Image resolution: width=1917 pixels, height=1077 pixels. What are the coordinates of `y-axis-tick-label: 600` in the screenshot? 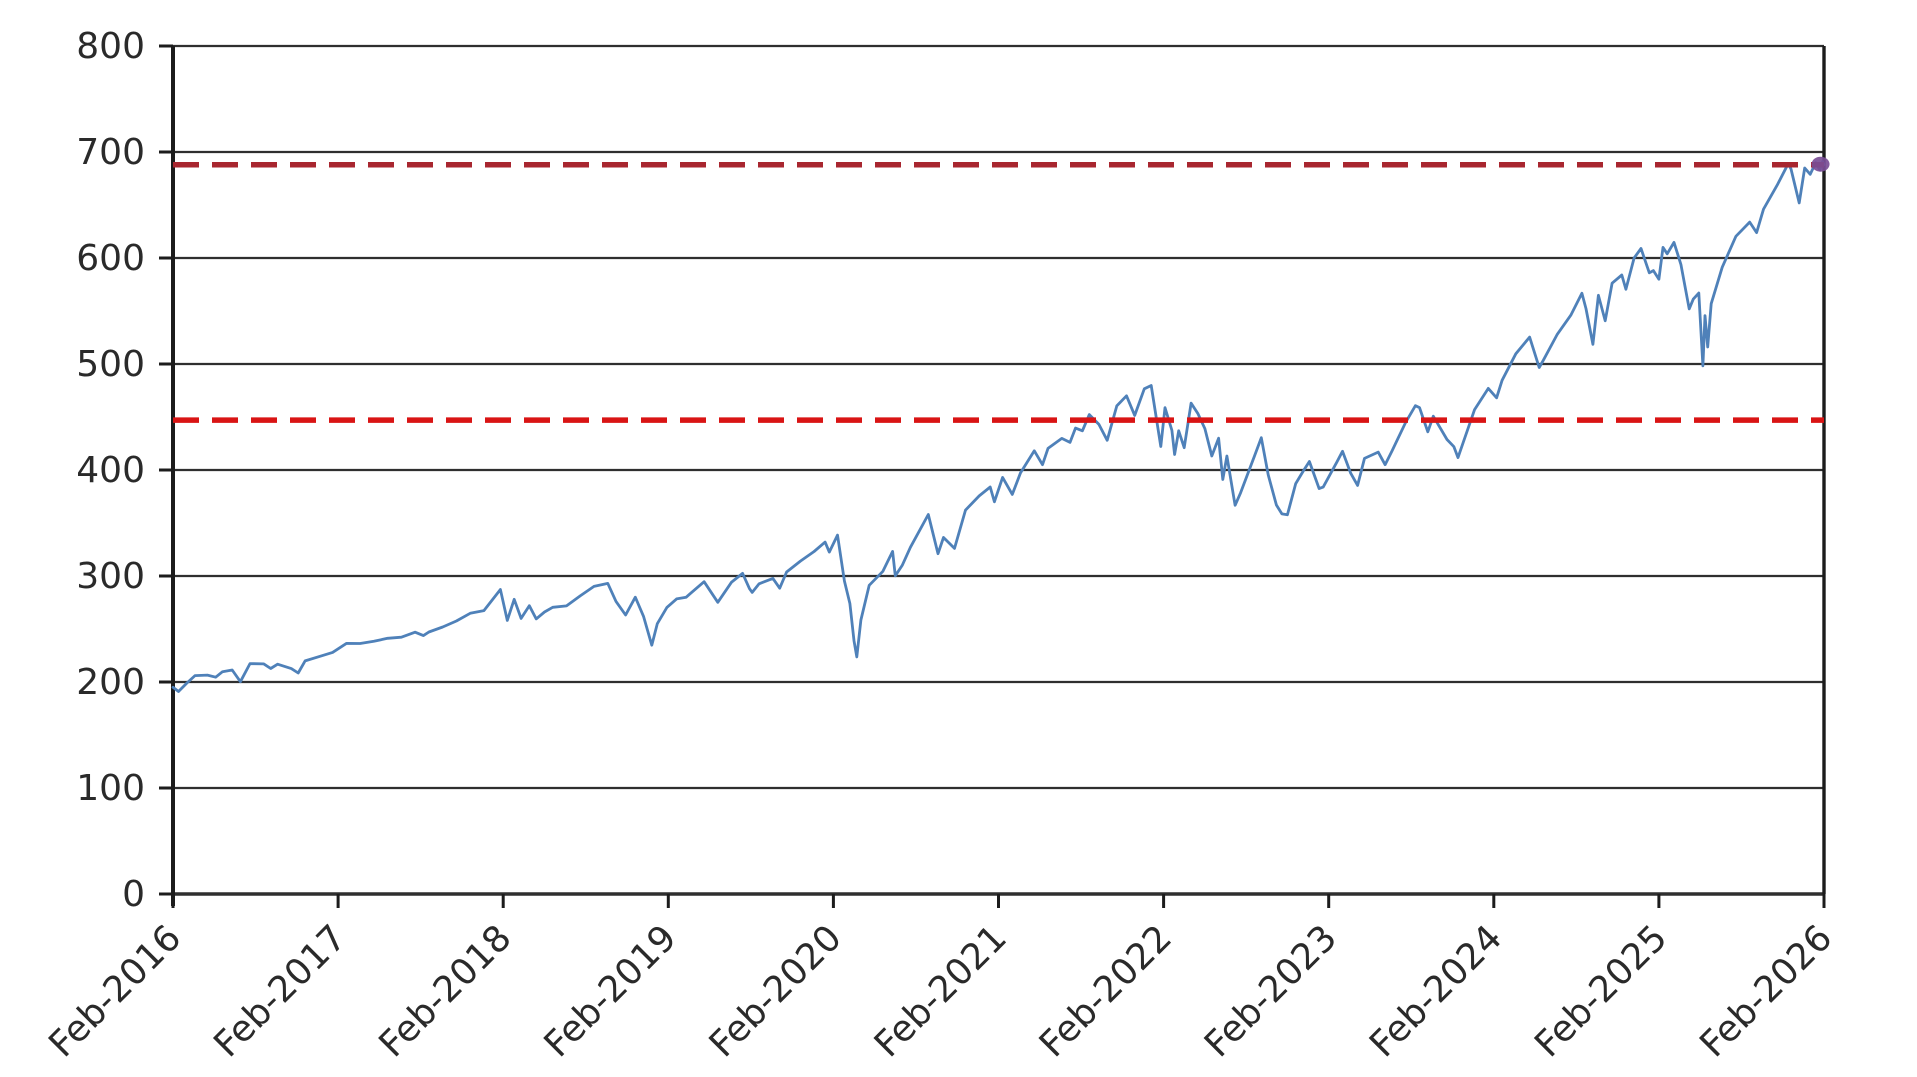 It's located at (110, 258).